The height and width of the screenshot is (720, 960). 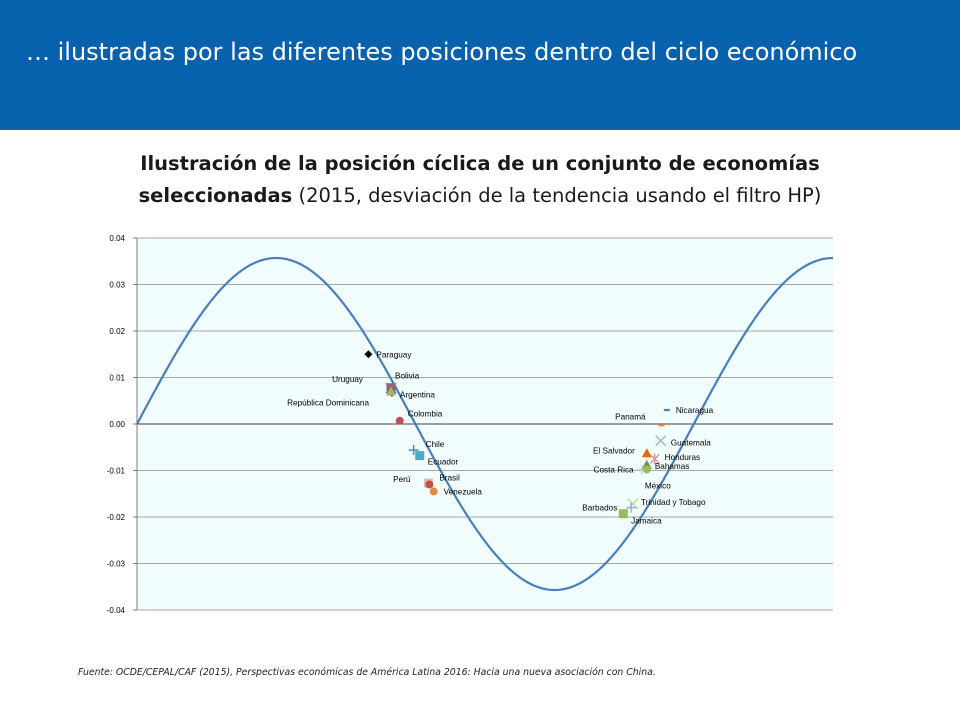 What do you see at coordinates (117, 424) in the screenshot?
I see `y-tick-label: 0.00` at bounding box center [117, 424].